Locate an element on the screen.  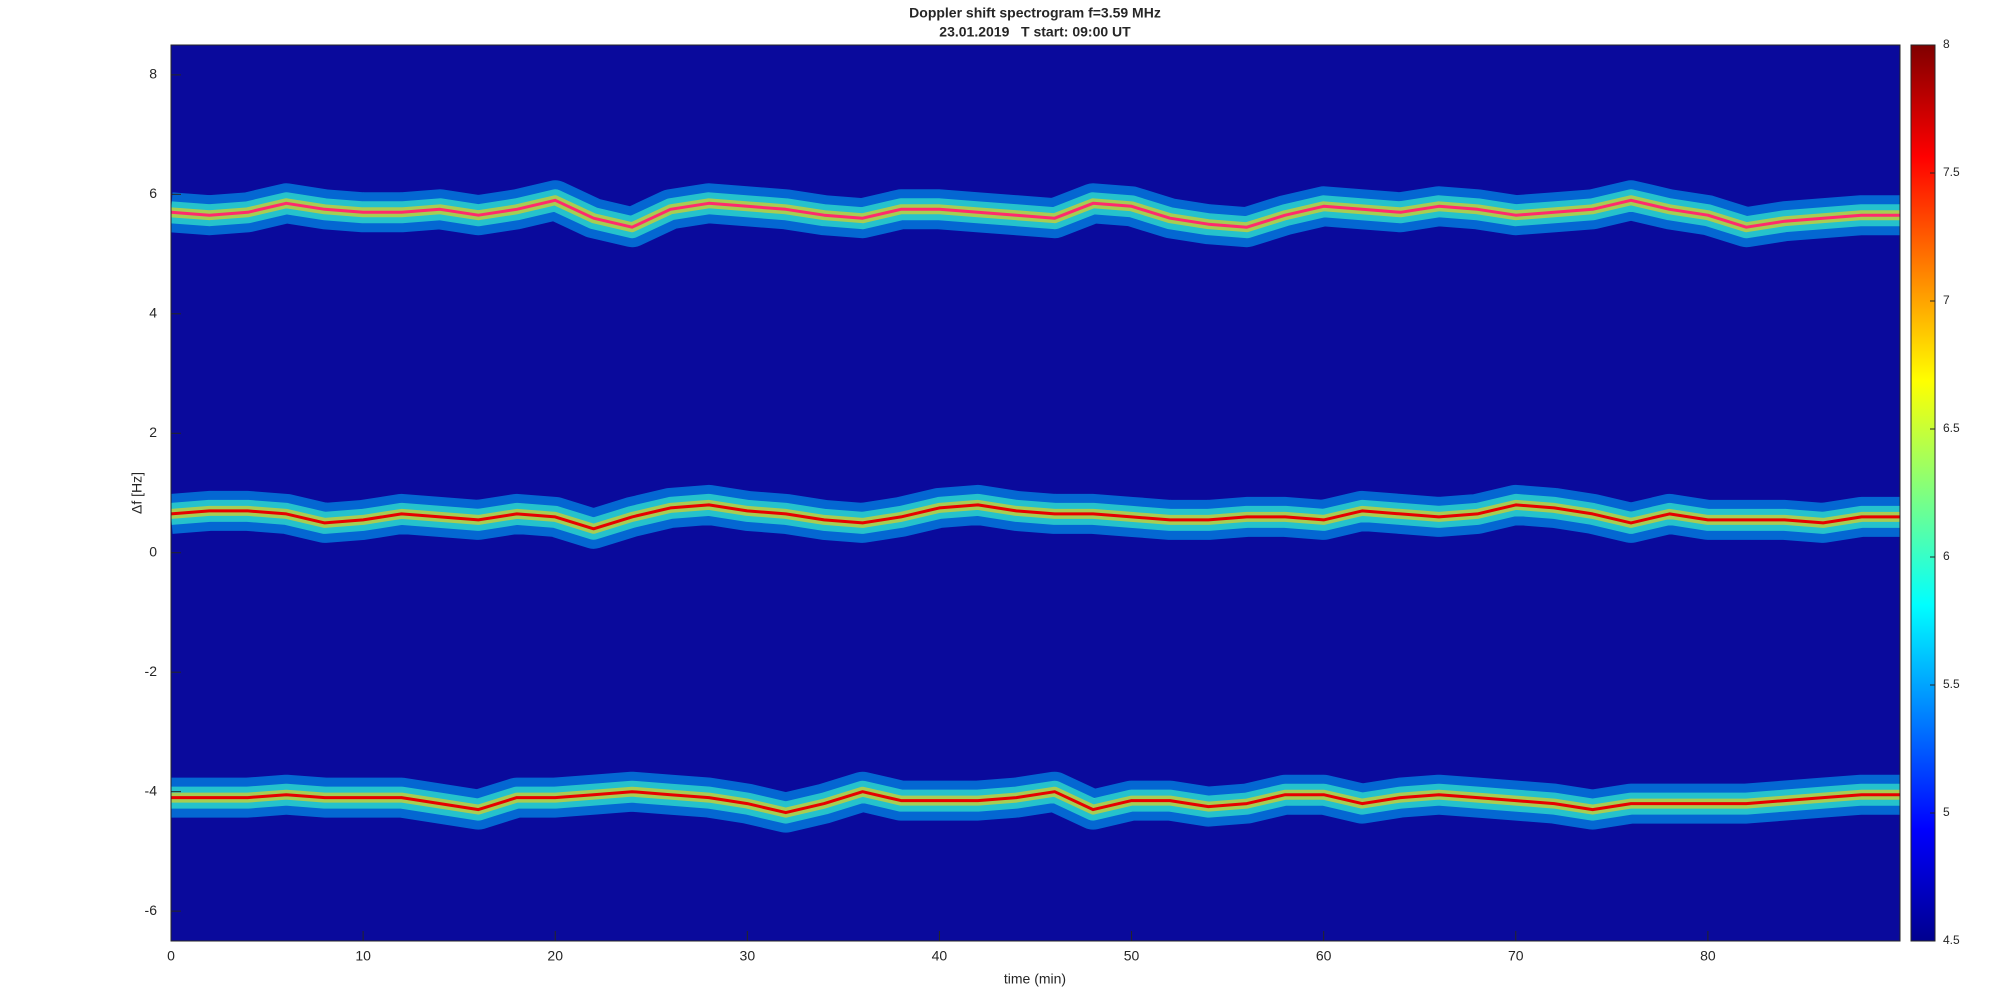
colorbar-tick-label: 8 is located at coordinates (1946, 44).